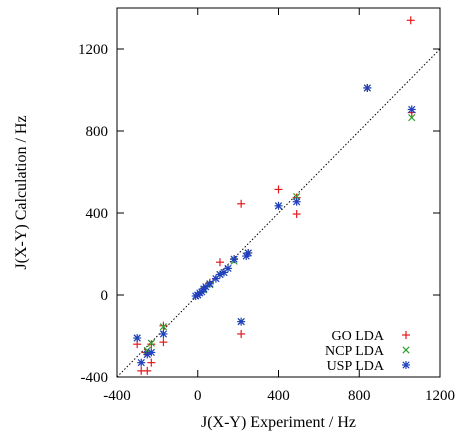 This screenshot has height=436, width=468. I want to click on y-tick-label: 400, so click(97, 214).